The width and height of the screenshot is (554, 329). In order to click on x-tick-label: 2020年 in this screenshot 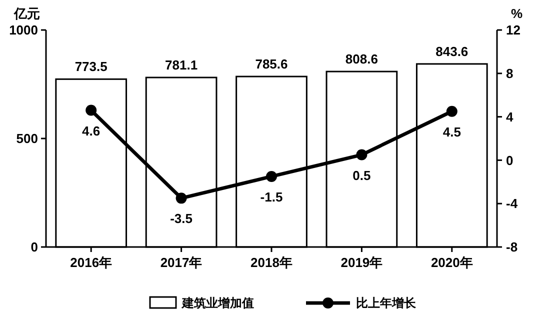, I will do `click(451, 262)`.